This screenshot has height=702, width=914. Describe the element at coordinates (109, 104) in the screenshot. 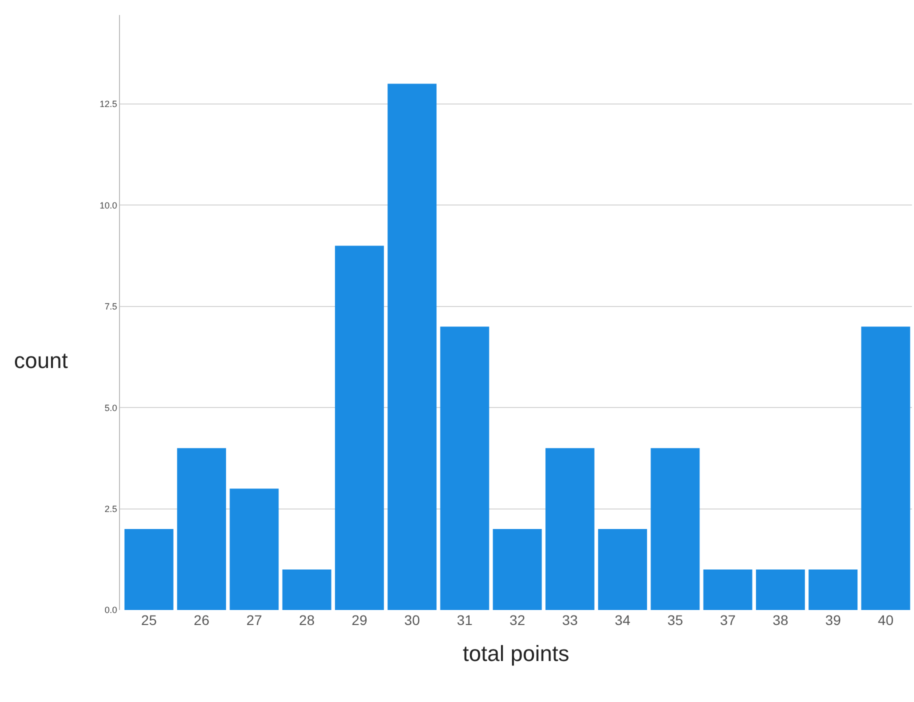

I see `y-tick-label: 12.5` at that location.